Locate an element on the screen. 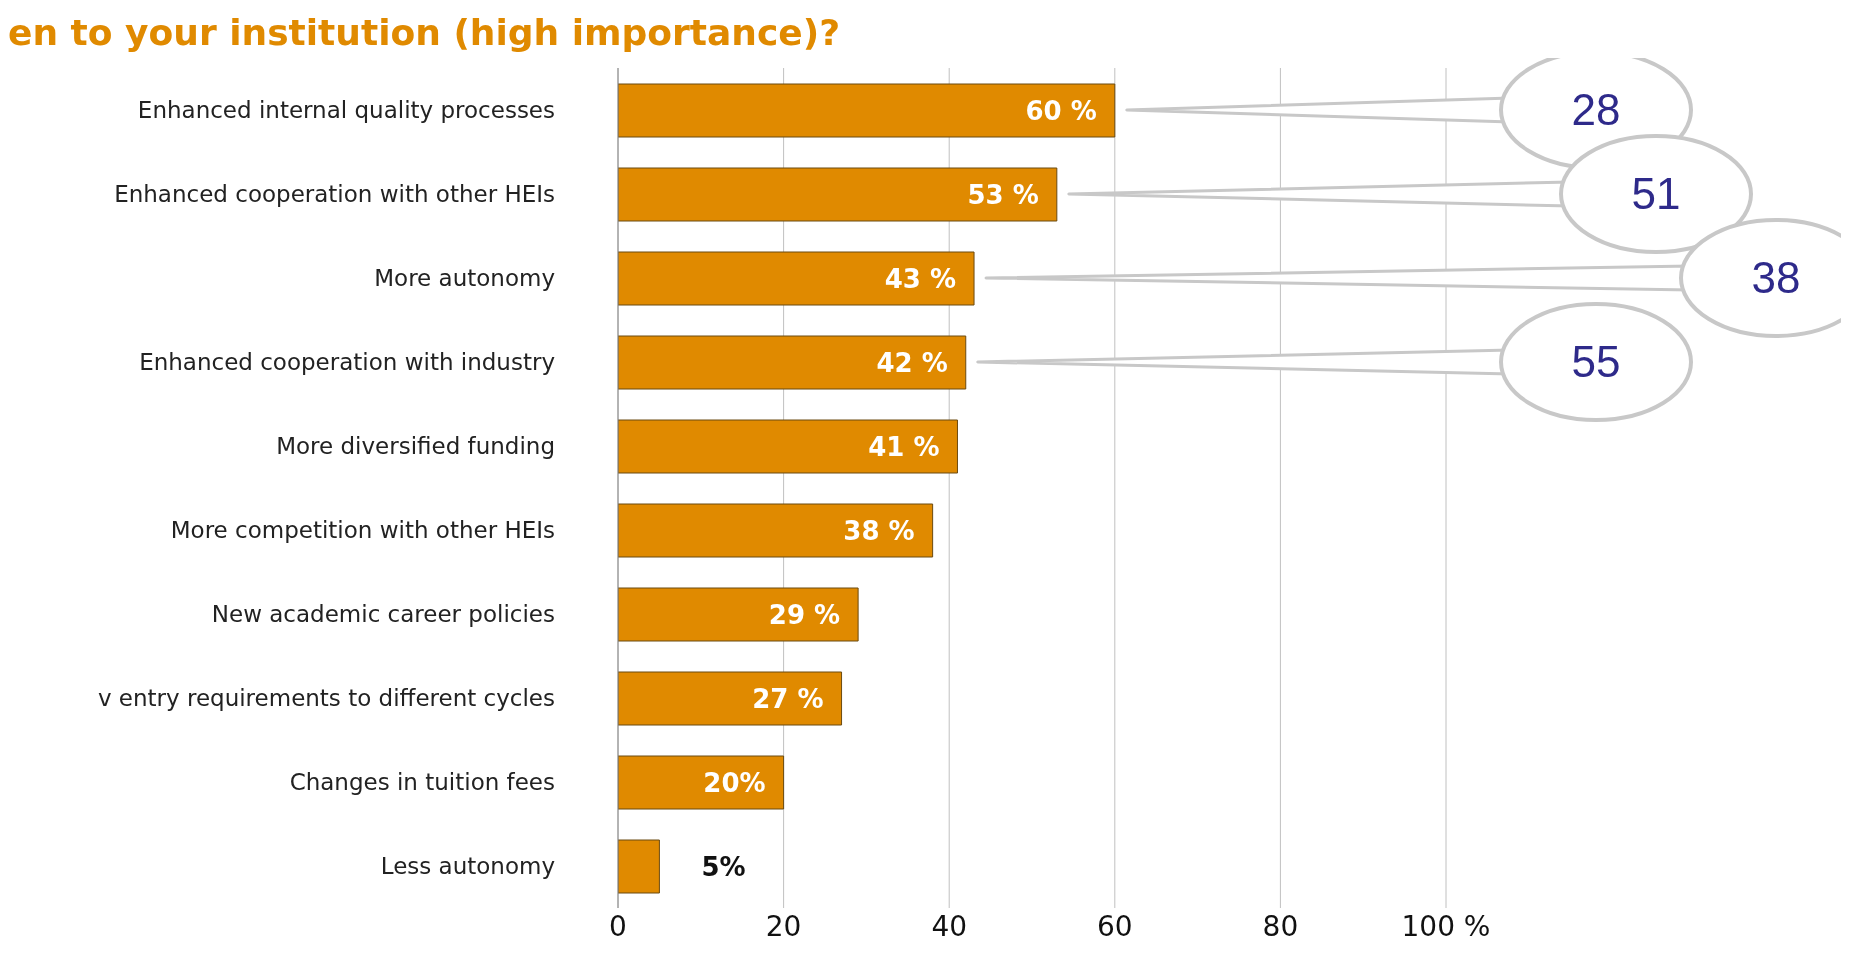 The width and height of the screenshot is (1849, 967). text: 55 is located at coordinates (1596, 362).